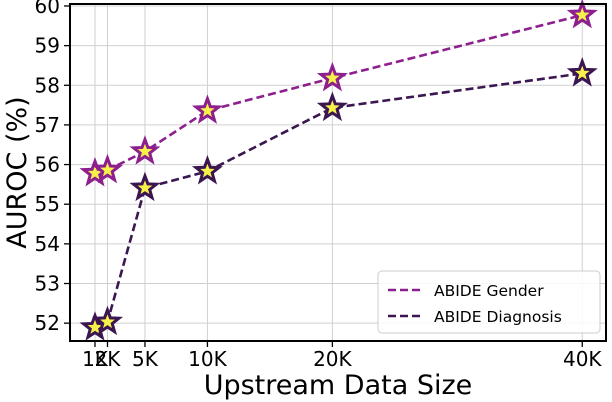 The width and height of the screenshot is (612, 402). I want to click on y-tick-label: 52, so click(47, 323).